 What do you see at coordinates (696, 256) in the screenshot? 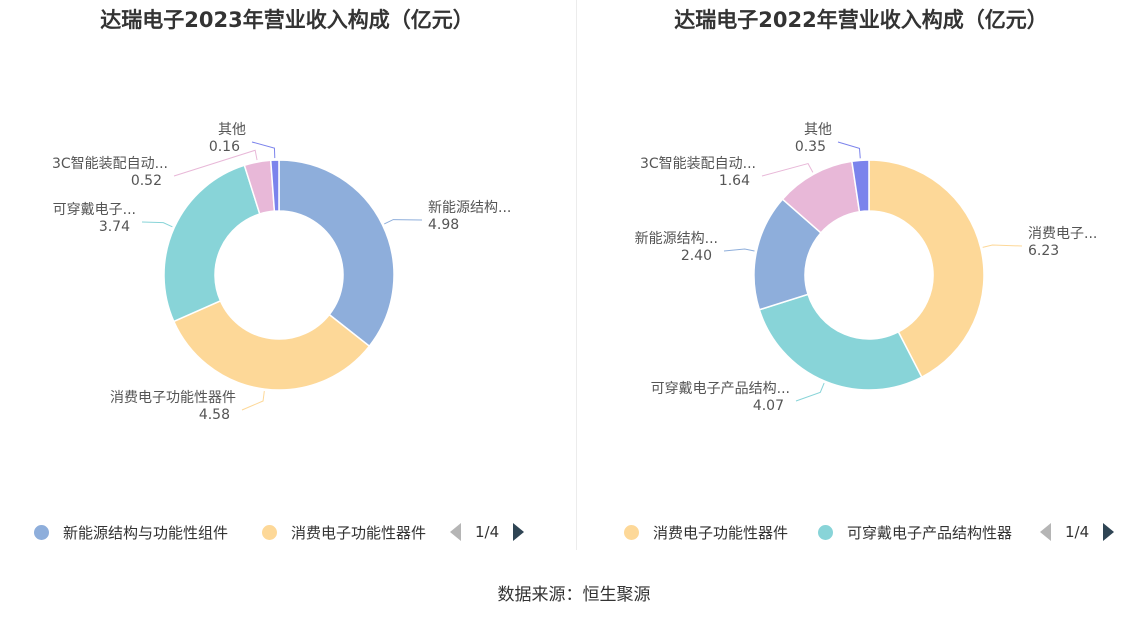
I see `slice-value-label: 2.40` at bounding box center [696, 256].